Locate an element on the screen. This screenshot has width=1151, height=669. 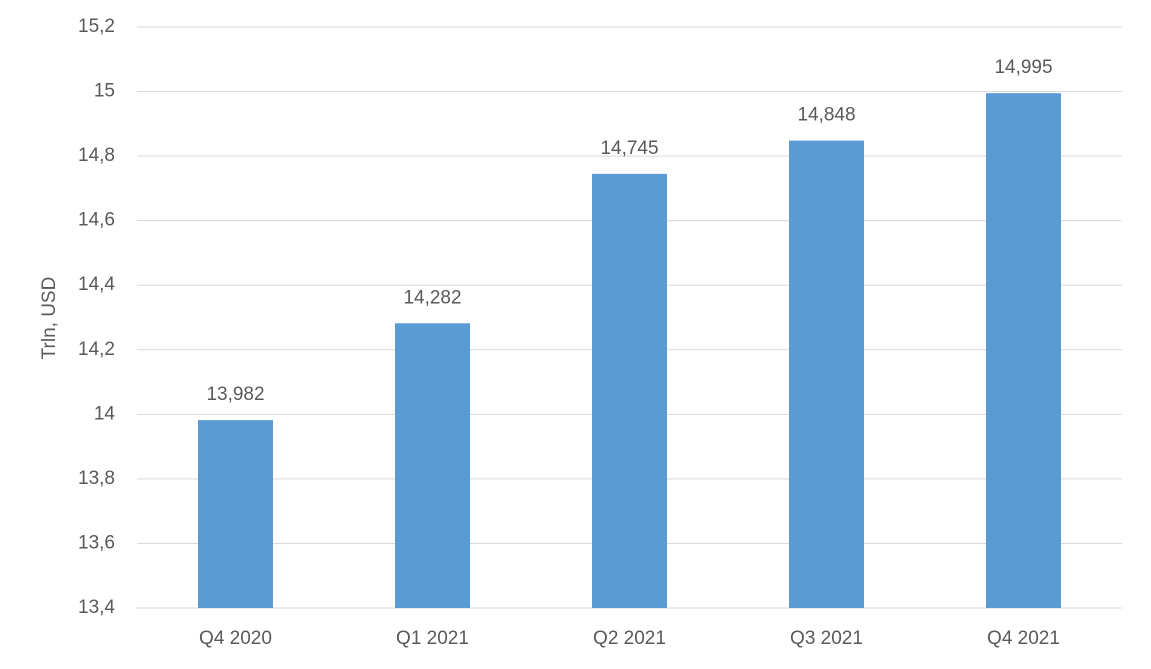
value-label: 14,995 is located at coordinates (1023, 67).